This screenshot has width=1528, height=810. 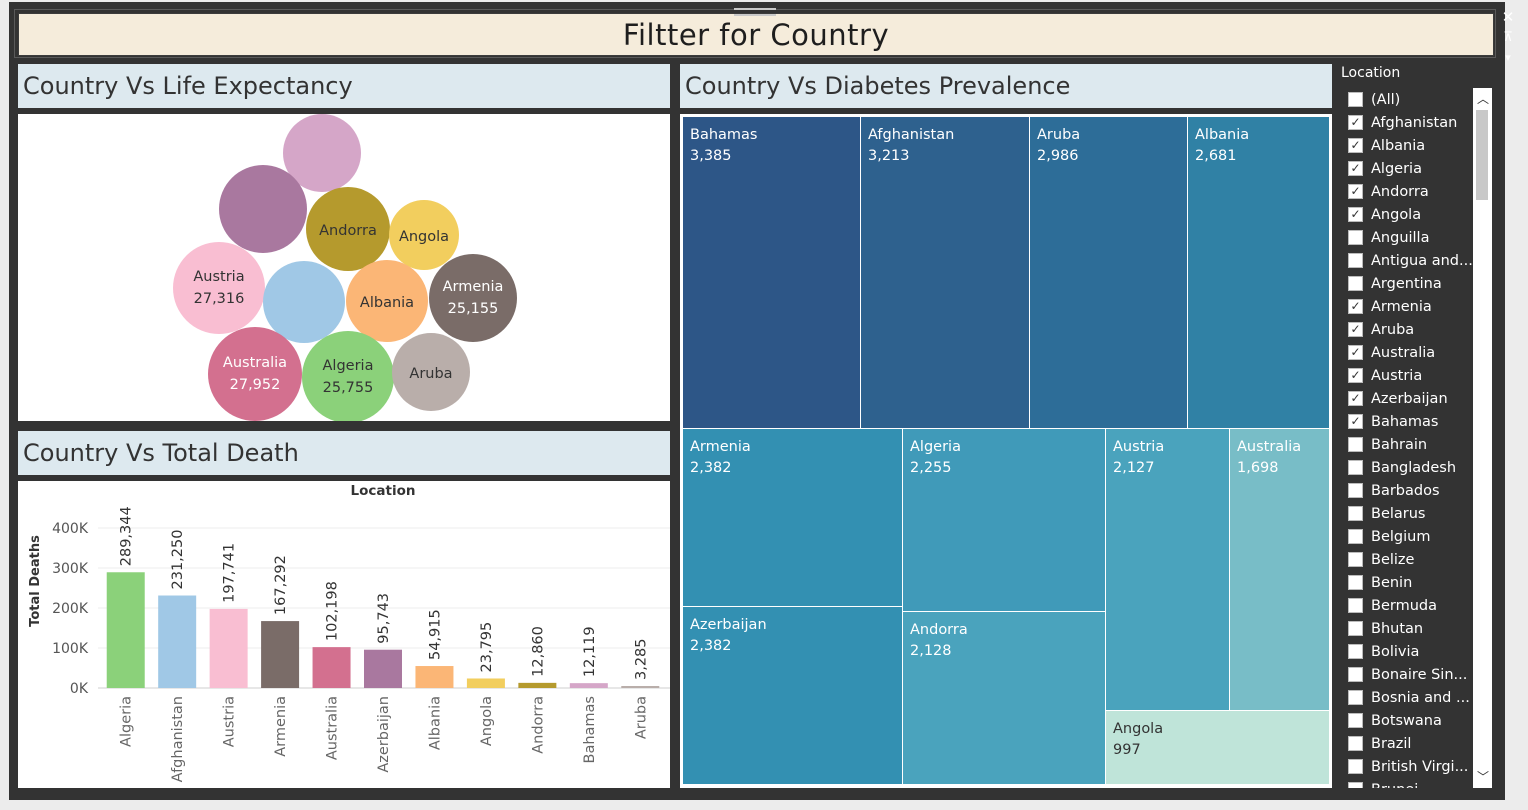 What do you see at coordinates (755, 12) in the screenshot?
I see `drag-handle-icon` at bounding box center [755, 12].